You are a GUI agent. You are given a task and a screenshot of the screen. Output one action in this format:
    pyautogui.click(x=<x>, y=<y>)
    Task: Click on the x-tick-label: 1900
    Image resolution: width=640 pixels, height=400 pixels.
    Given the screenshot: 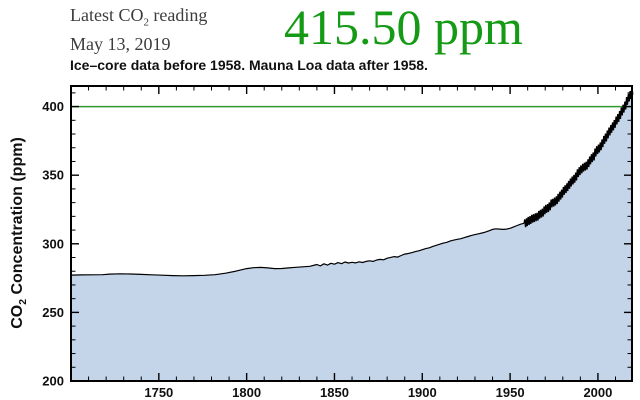 What is the action you would take?
    pyautogui.click(x=422, y=392)
    